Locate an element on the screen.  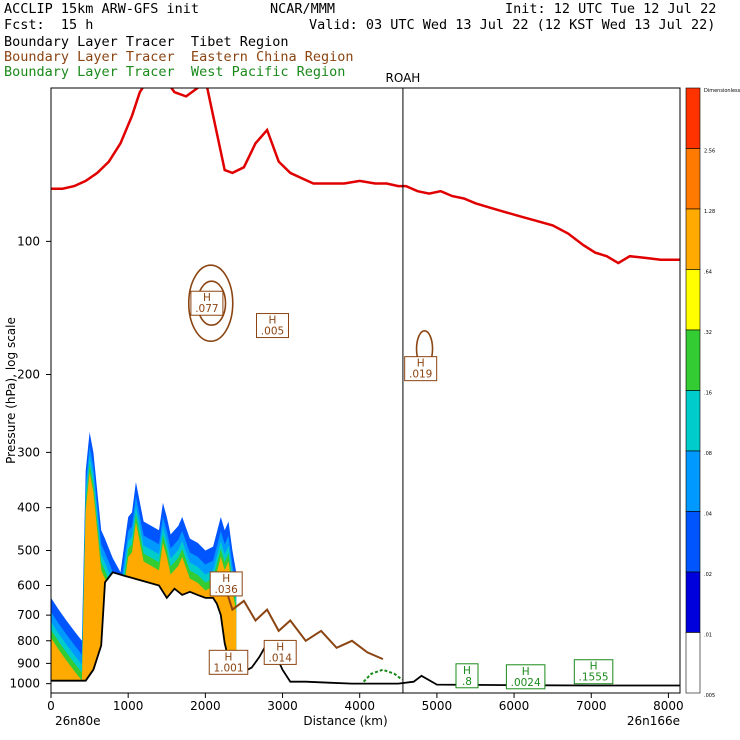
terrain-line is located at coordinates (365, 629).